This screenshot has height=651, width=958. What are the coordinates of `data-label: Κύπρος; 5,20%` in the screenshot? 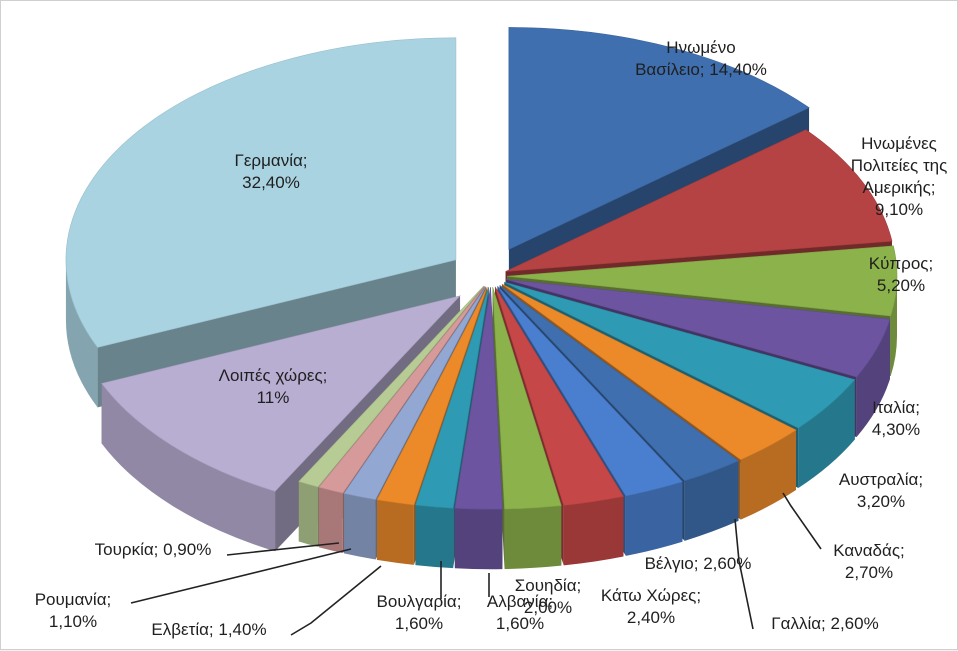 It's located at (901, 274).